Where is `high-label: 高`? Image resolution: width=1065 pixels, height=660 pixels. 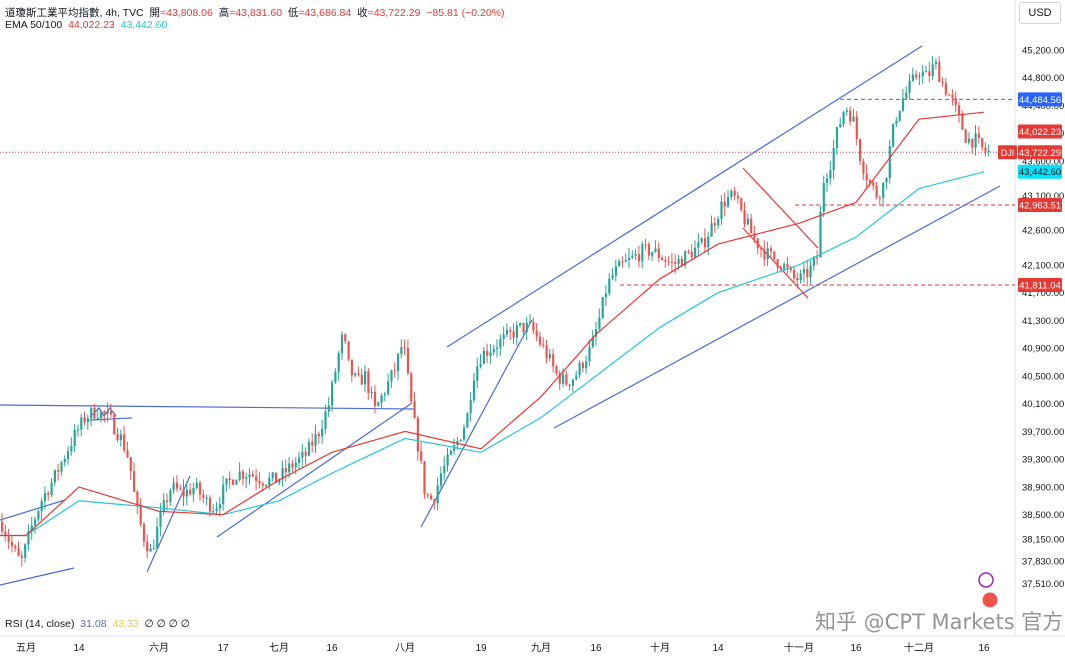 high-label: 高 is located at coordinates (224, 13).